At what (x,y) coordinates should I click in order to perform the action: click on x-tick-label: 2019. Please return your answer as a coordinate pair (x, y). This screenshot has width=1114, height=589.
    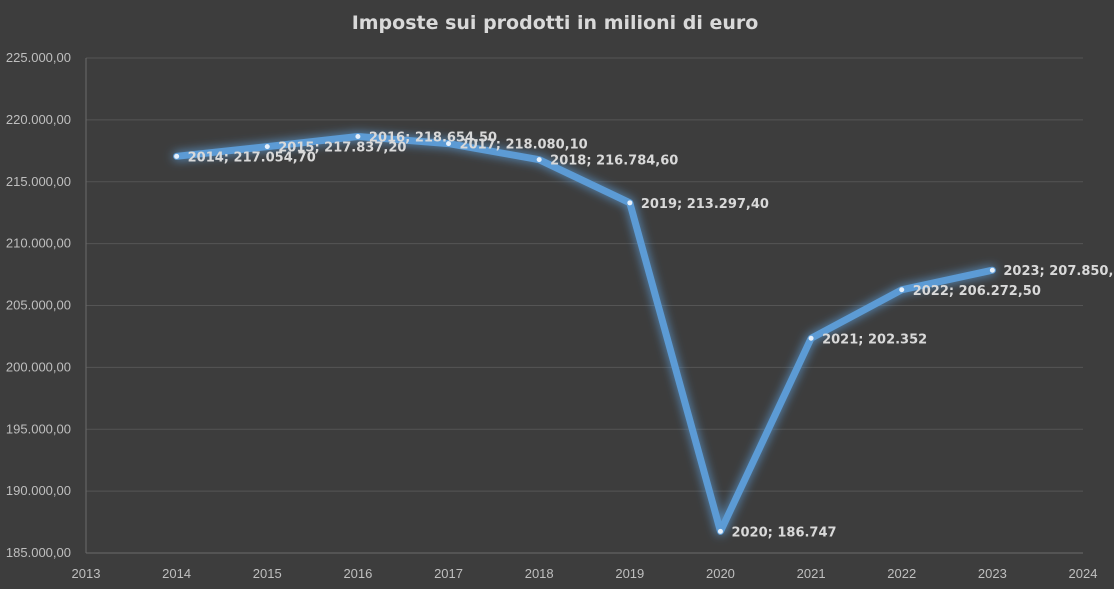
    Looking at the image, I should click on (629, 573).